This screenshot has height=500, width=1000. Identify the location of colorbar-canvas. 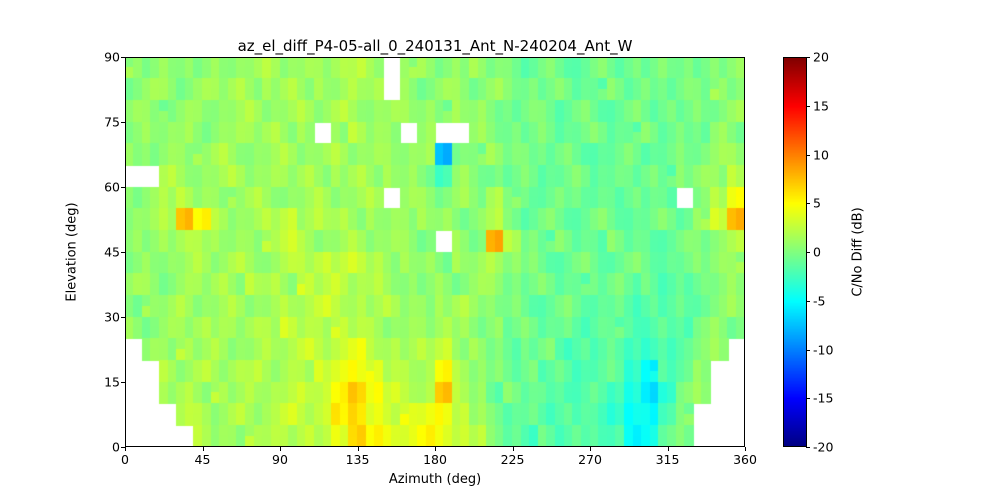
(795, 252).